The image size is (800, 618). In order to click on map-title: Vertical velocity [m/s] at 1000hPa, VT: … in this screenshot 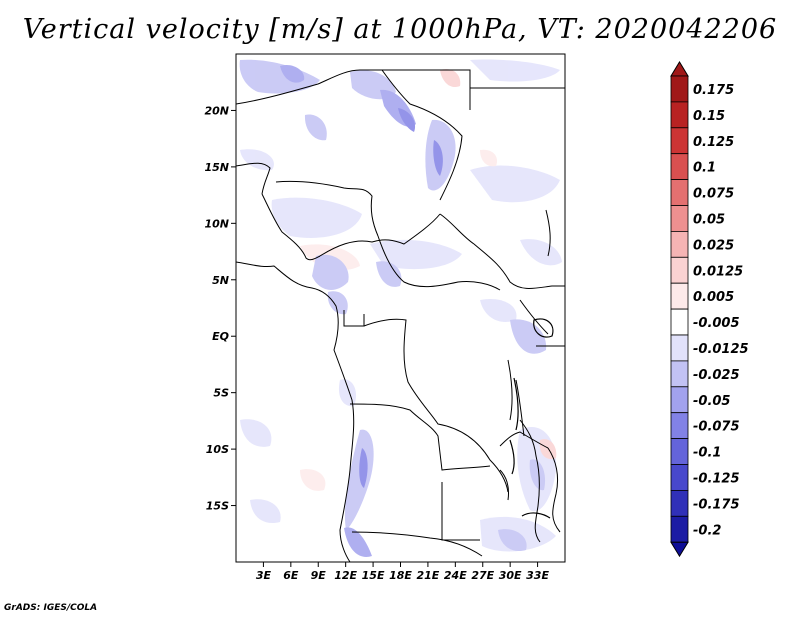, I will do `click(400, 29)`.